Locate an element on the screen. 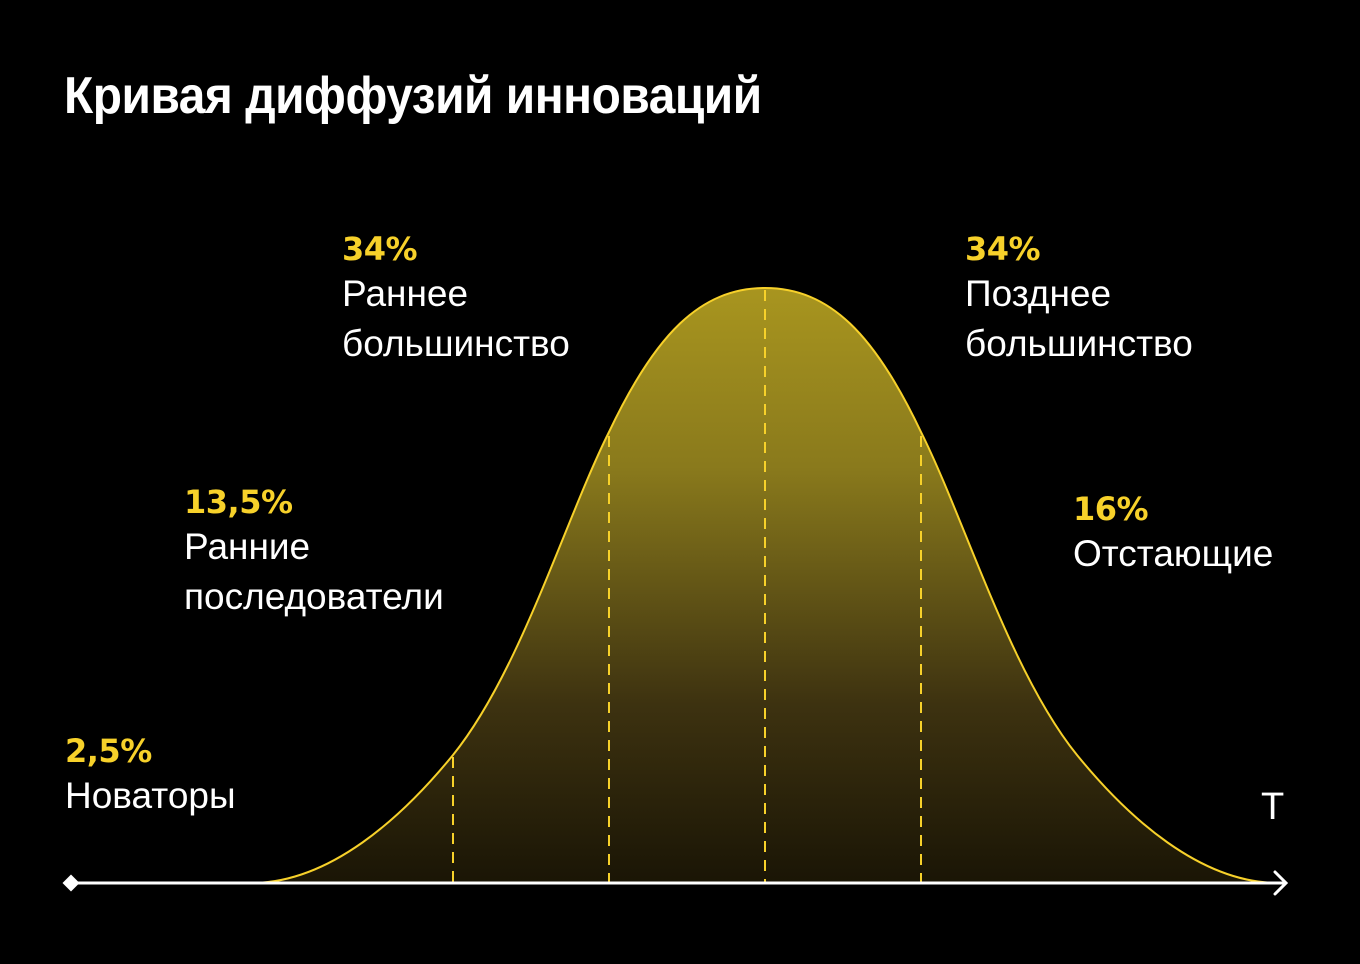  segment-name-line-1: Позднее is located at coordinates (1038, 293).